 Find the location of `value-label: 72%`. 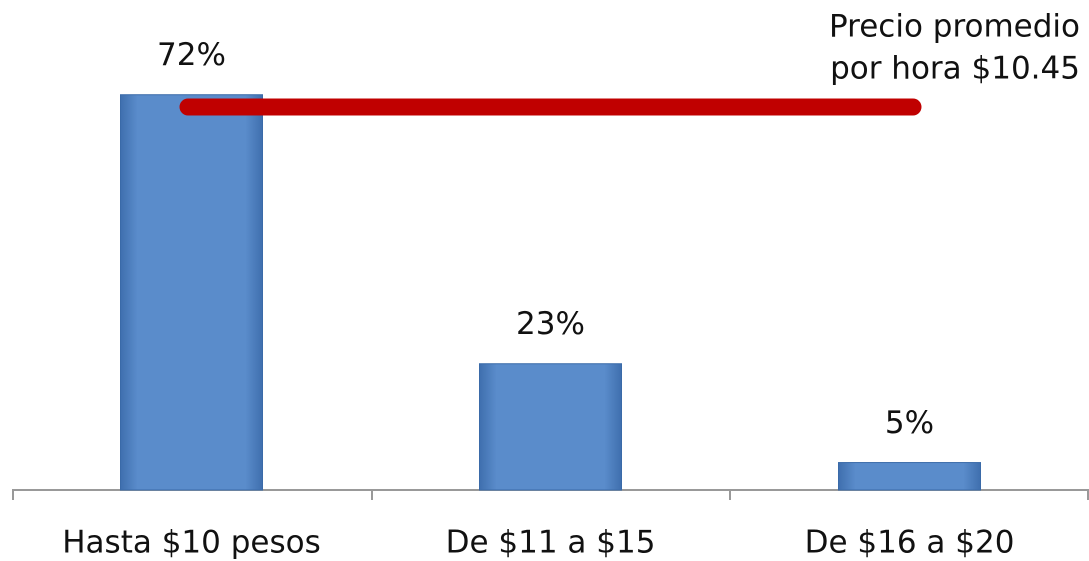

value-label: 72% is located at coordinates (191, 55).